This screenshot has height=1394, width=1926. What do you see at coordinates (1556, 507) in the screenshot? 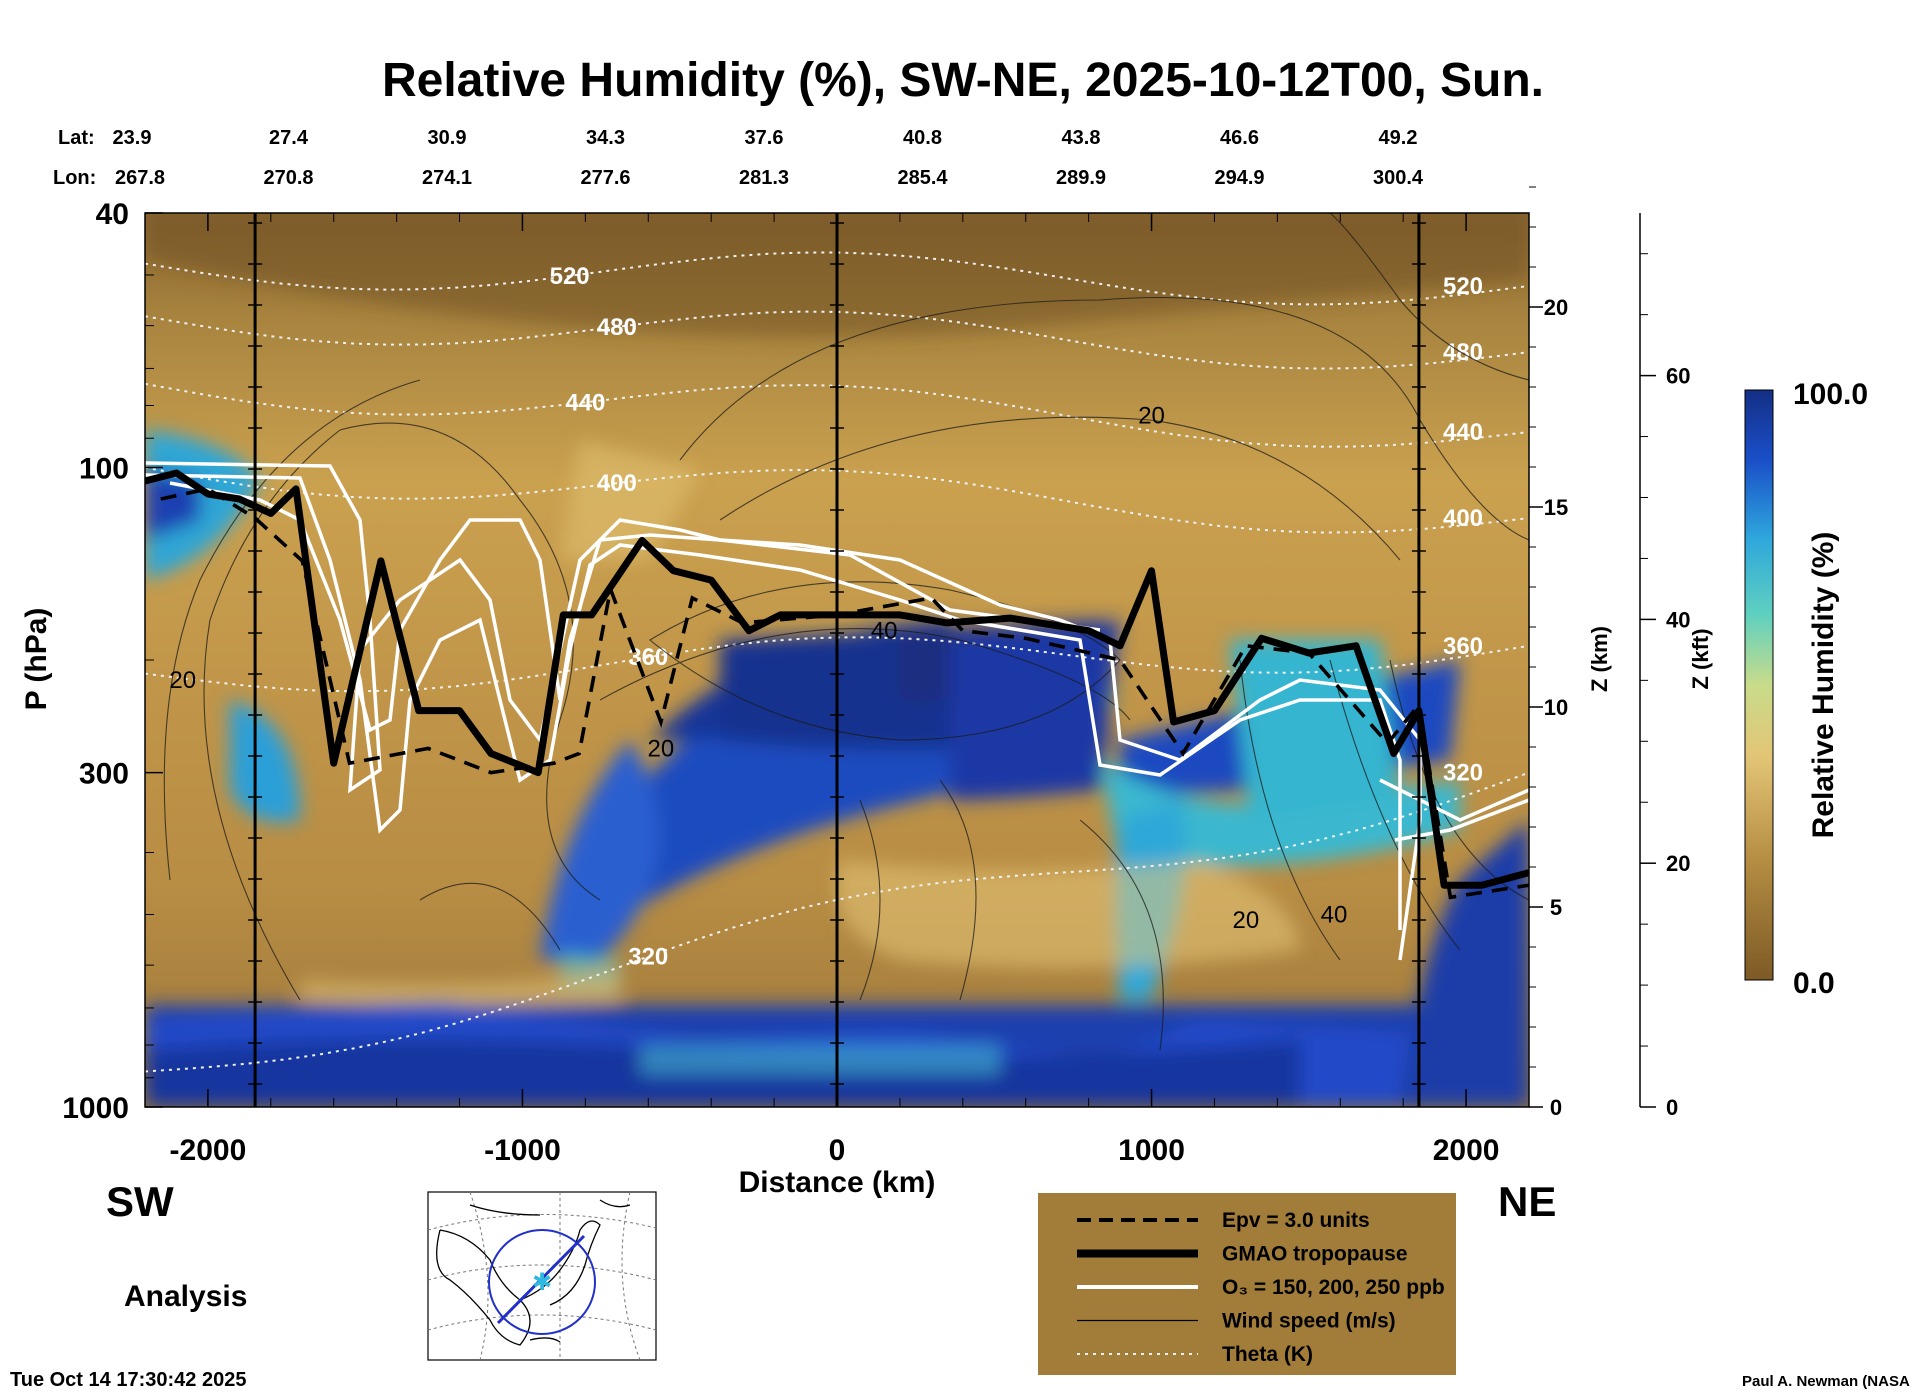
I see `z-km-tick-label: 15` at bounding box center [1556, 507].